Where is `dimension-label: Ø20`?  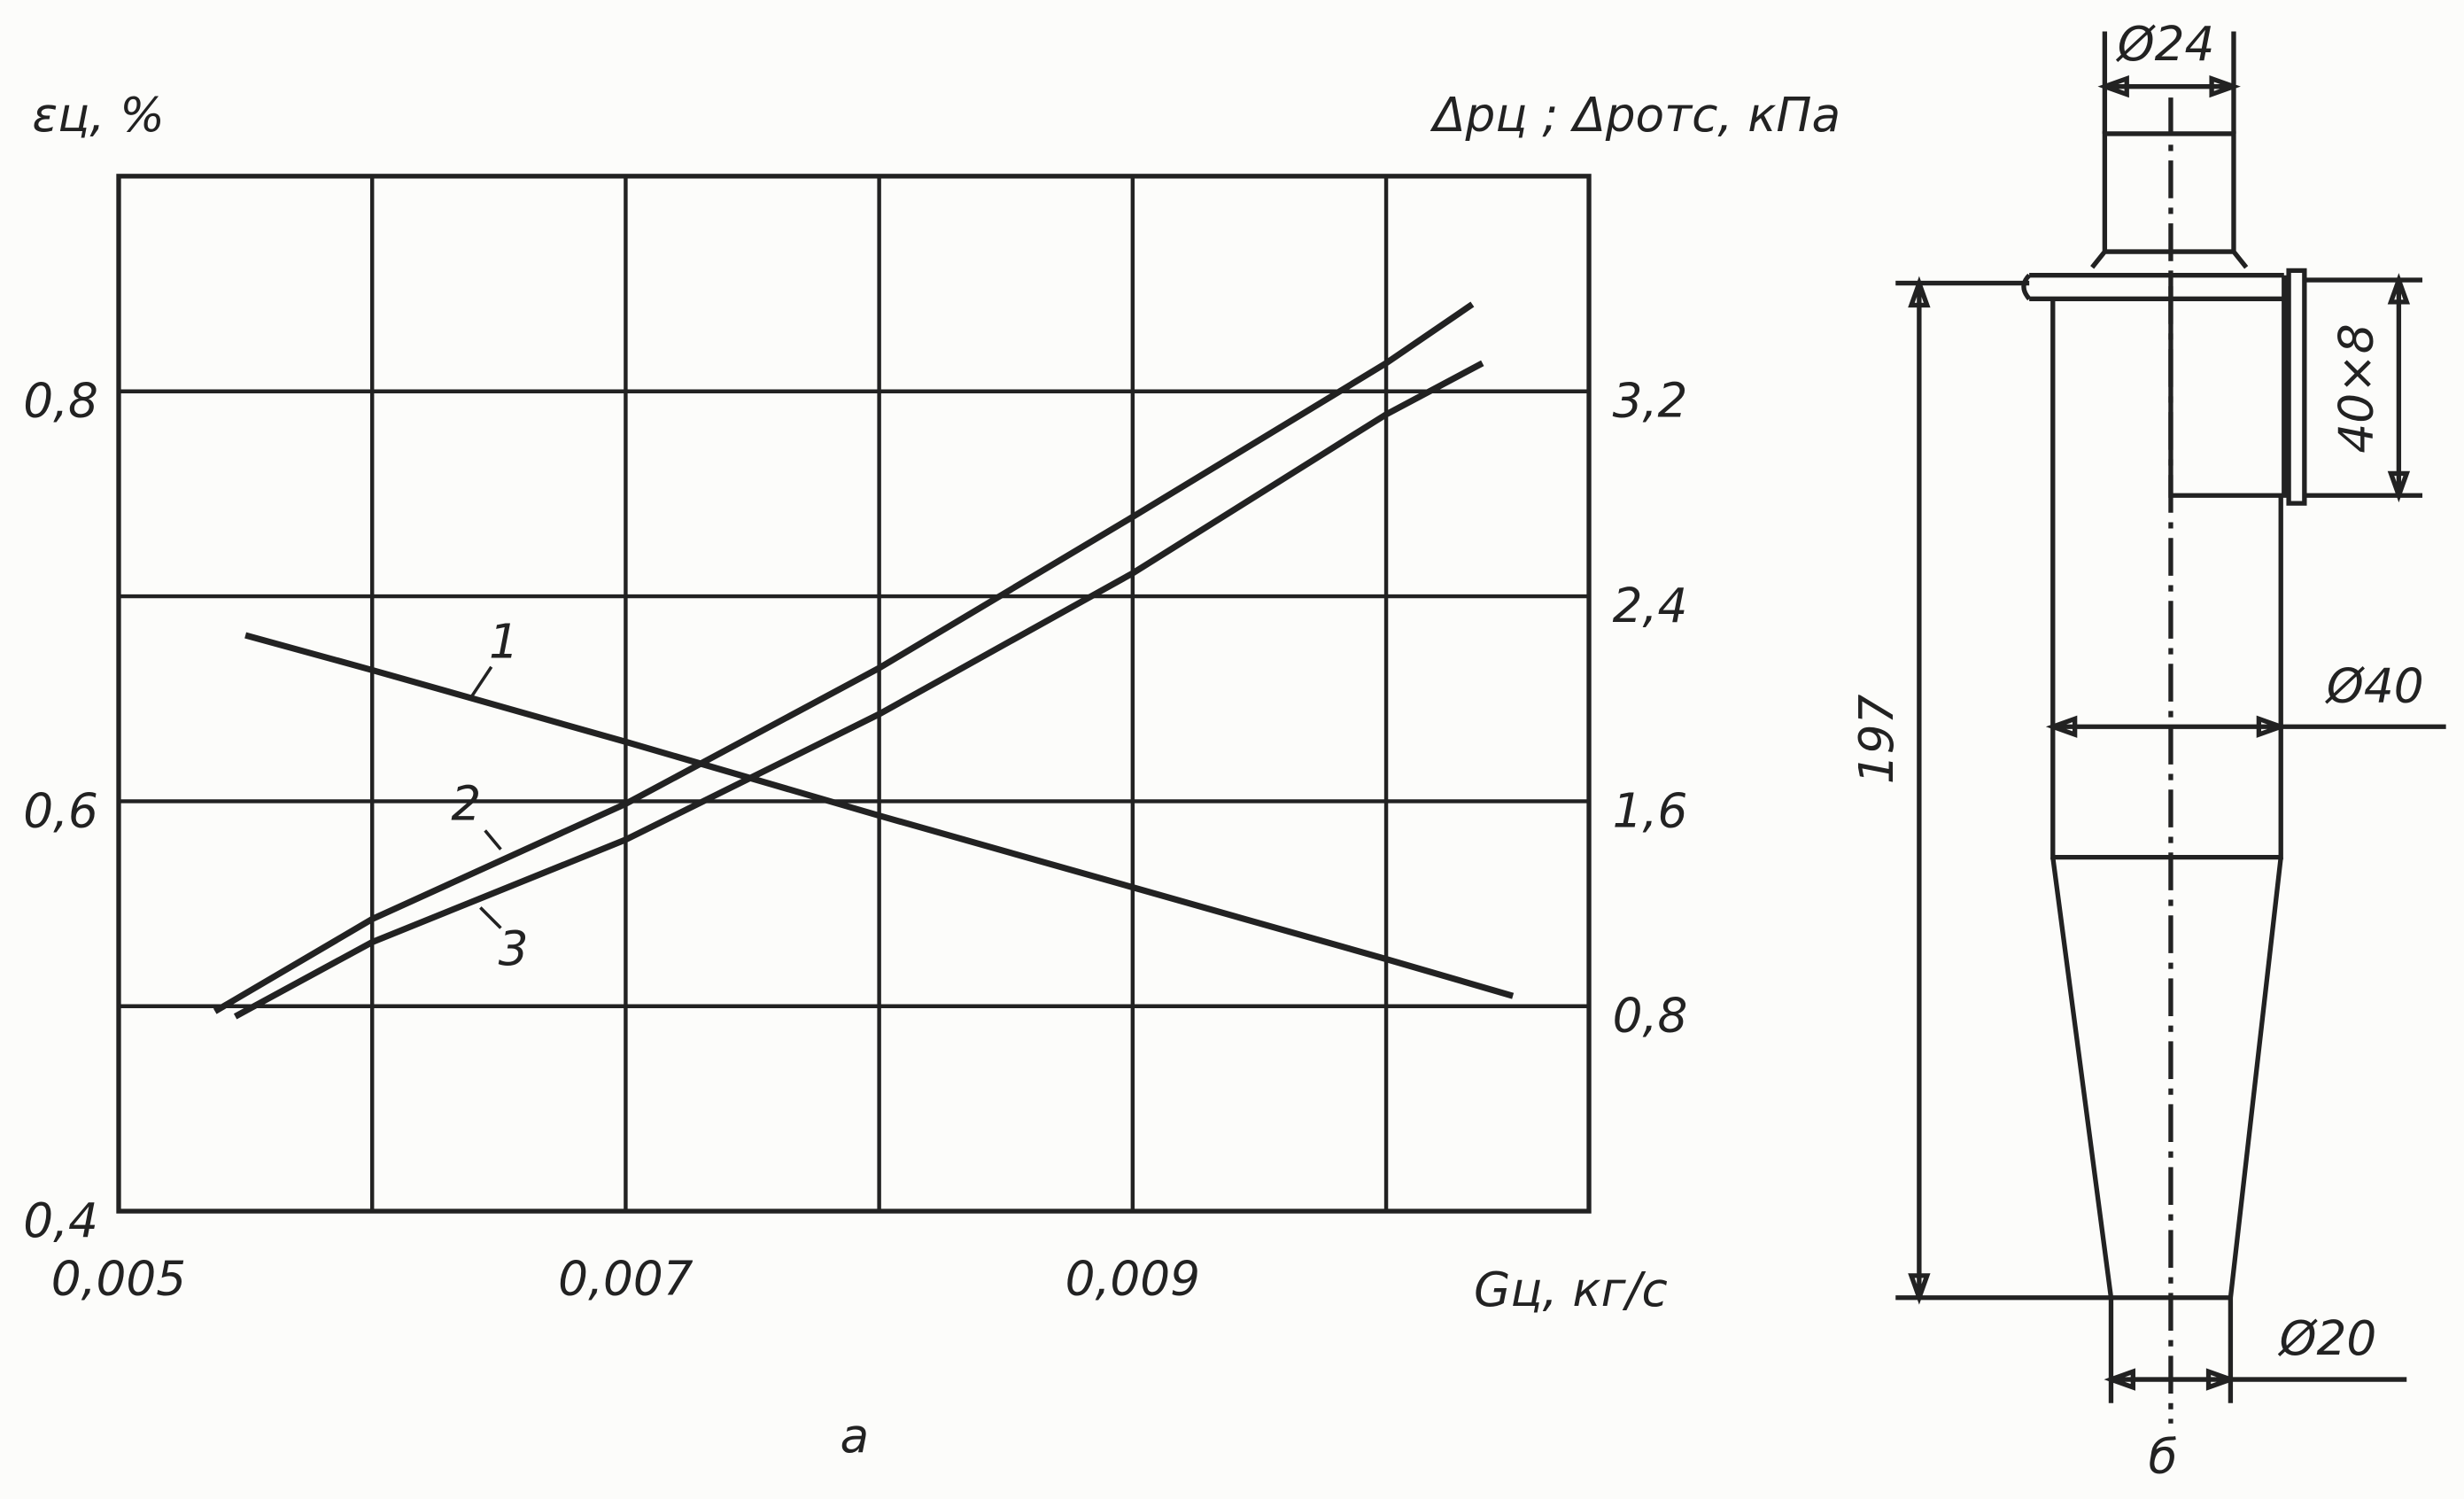
dimension-label: Ø20 is located at coordinates (2327, 1339).